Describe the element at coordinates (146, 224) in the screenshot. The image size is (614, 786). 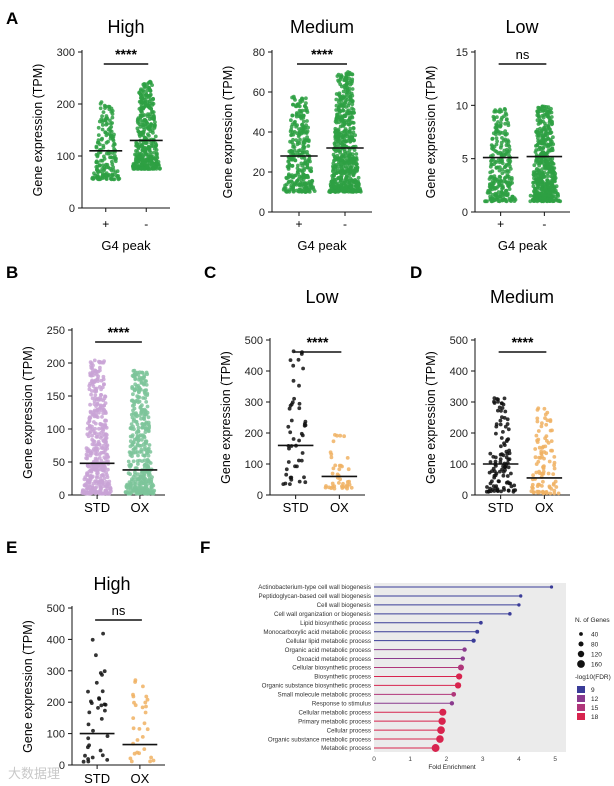
I see `x-tick-label: -` at that location.